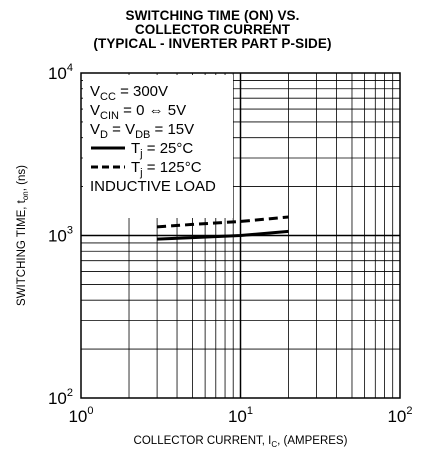 This screenshot has height=455, width=425. Describe the element at coordinates (240, 415) in the screenshot. I see `x-tick-label: 10¹` at that location.